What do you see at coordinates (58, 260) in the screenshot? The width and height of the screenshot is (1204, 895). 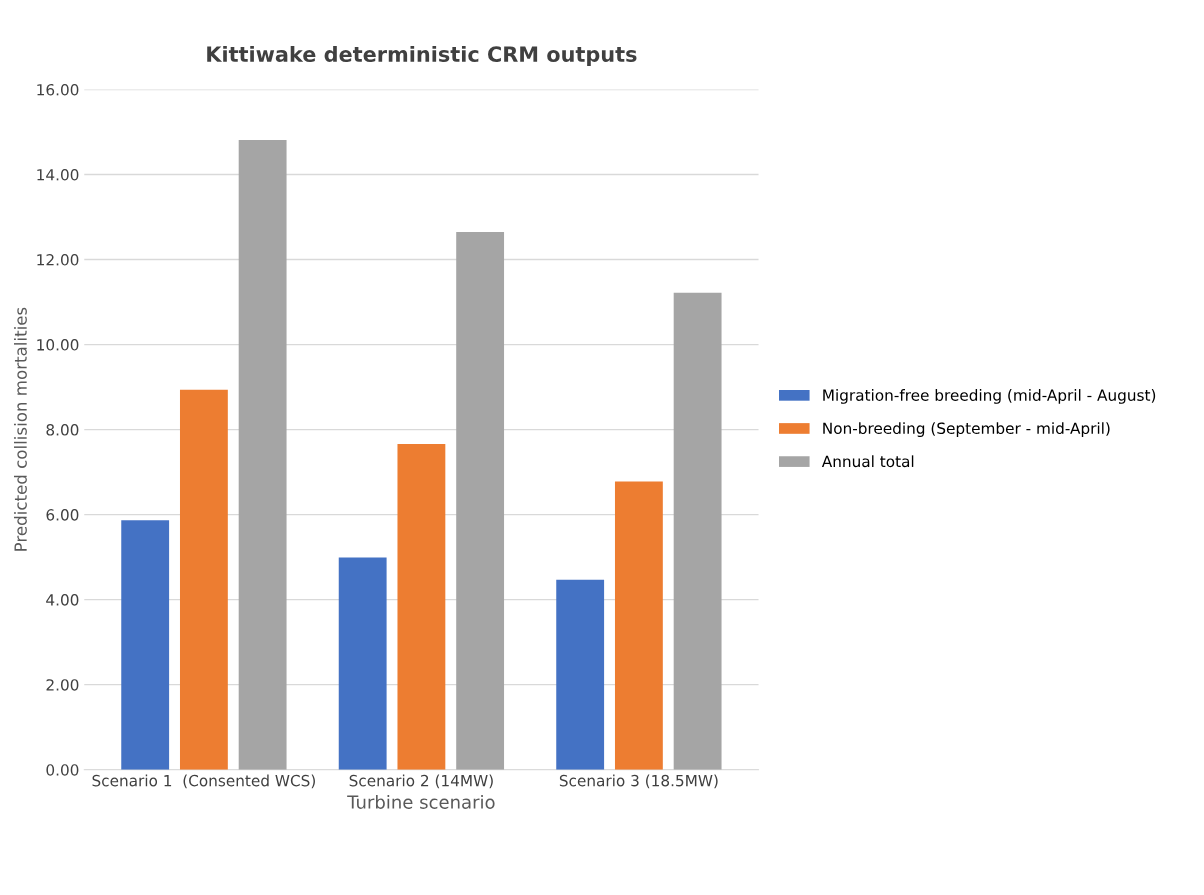 I see `y-tick-label: 12.00` at bounding box center [58, 260].